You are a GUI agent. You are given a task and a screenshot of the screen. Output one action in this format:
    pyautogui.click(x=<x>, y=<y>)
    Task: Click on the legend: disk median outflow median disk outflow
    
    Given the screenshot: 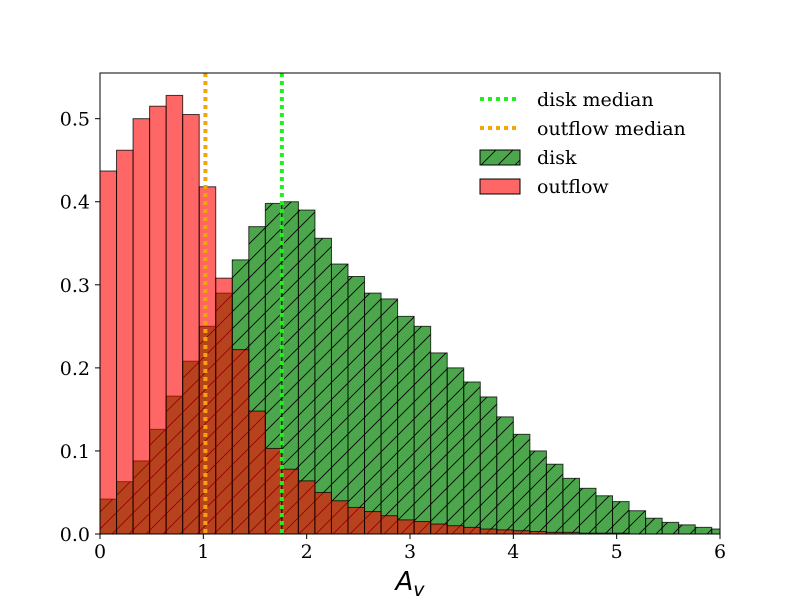 What is the action you would take?
    pyautogui.click(x=582, y=143)
    